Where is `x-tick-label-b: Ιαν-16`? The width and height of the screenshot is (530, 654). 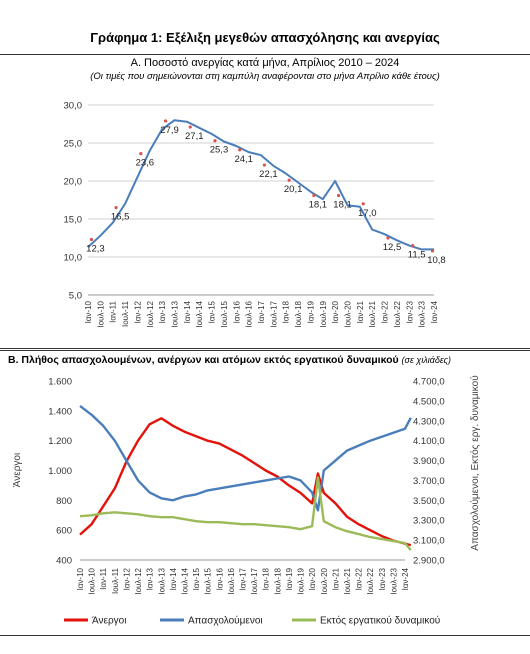
x-tick-label-b: Ιαν-16 is located at coordinates (219, 578).